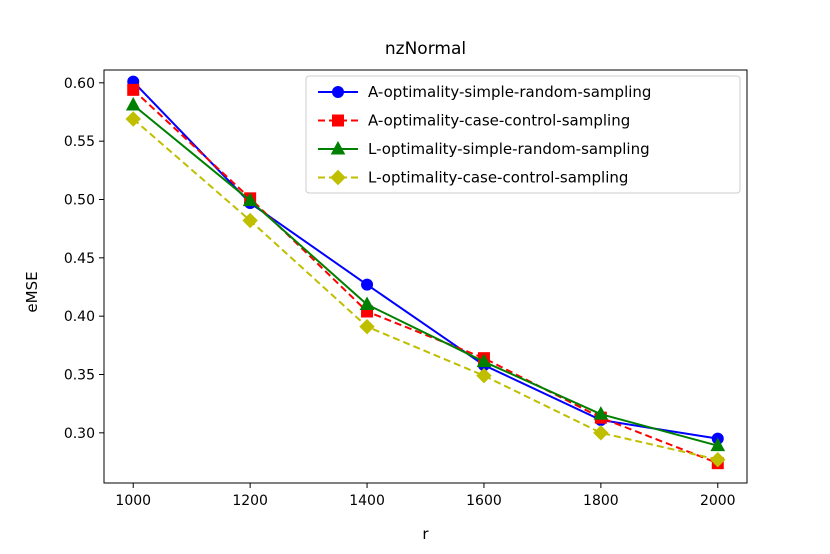 This screenshot has width=830, height=554. I want to click on x-tick-label: 1000, so click(133, 501).